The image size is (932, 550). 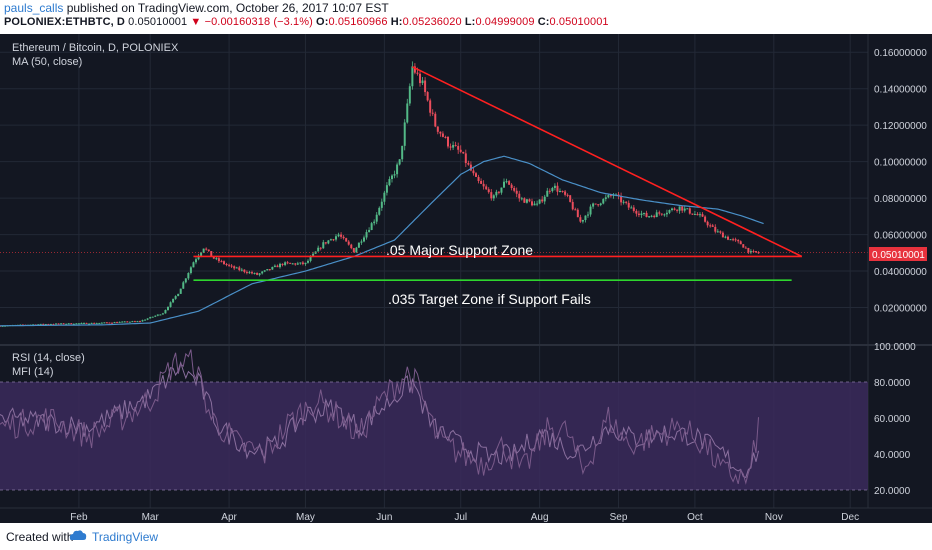 I want to click on tradingview-brand-link: TradingView, so click(x=125, y=537).